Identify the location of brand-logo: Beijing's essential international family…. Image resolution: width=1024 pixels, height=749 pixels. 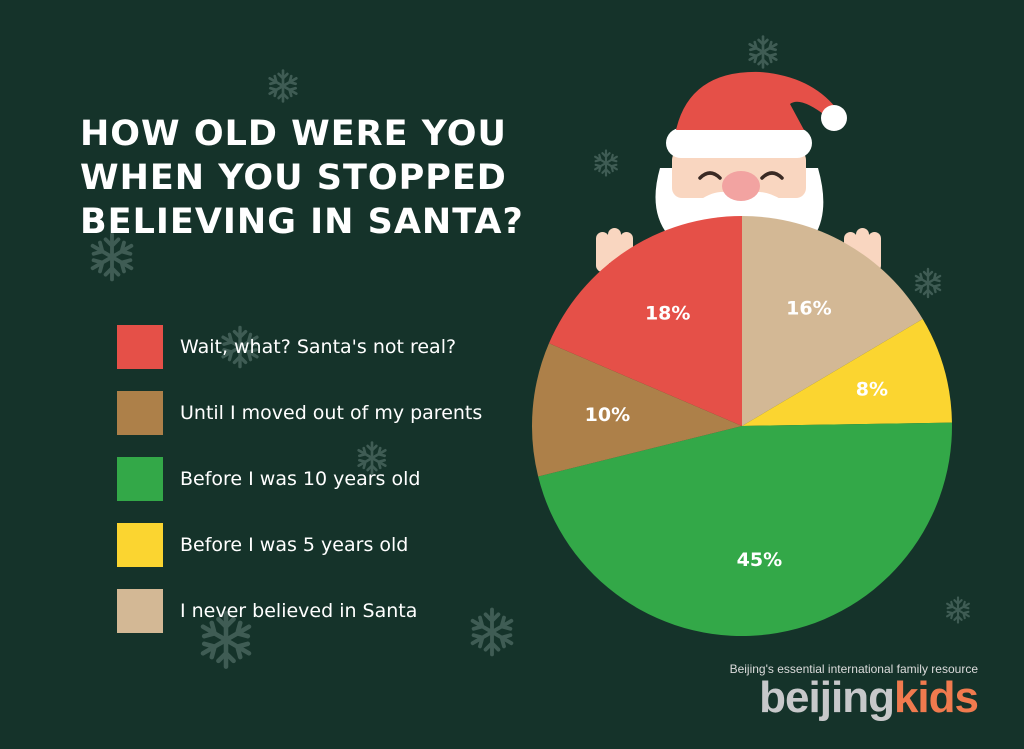
(854, 692).